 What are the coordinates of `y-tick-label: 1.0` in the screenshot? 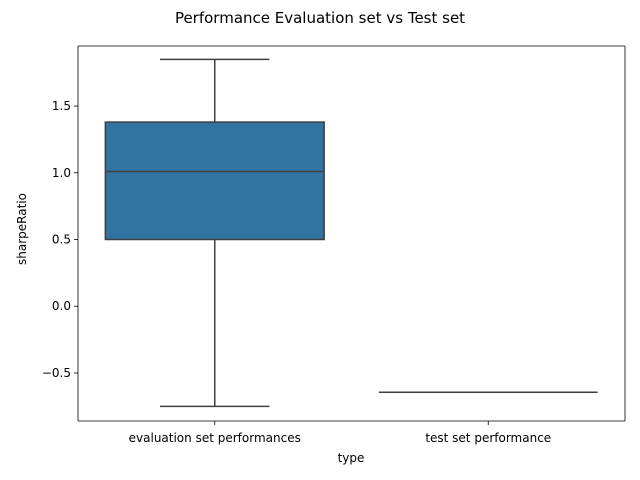 It's located at (61, 173).